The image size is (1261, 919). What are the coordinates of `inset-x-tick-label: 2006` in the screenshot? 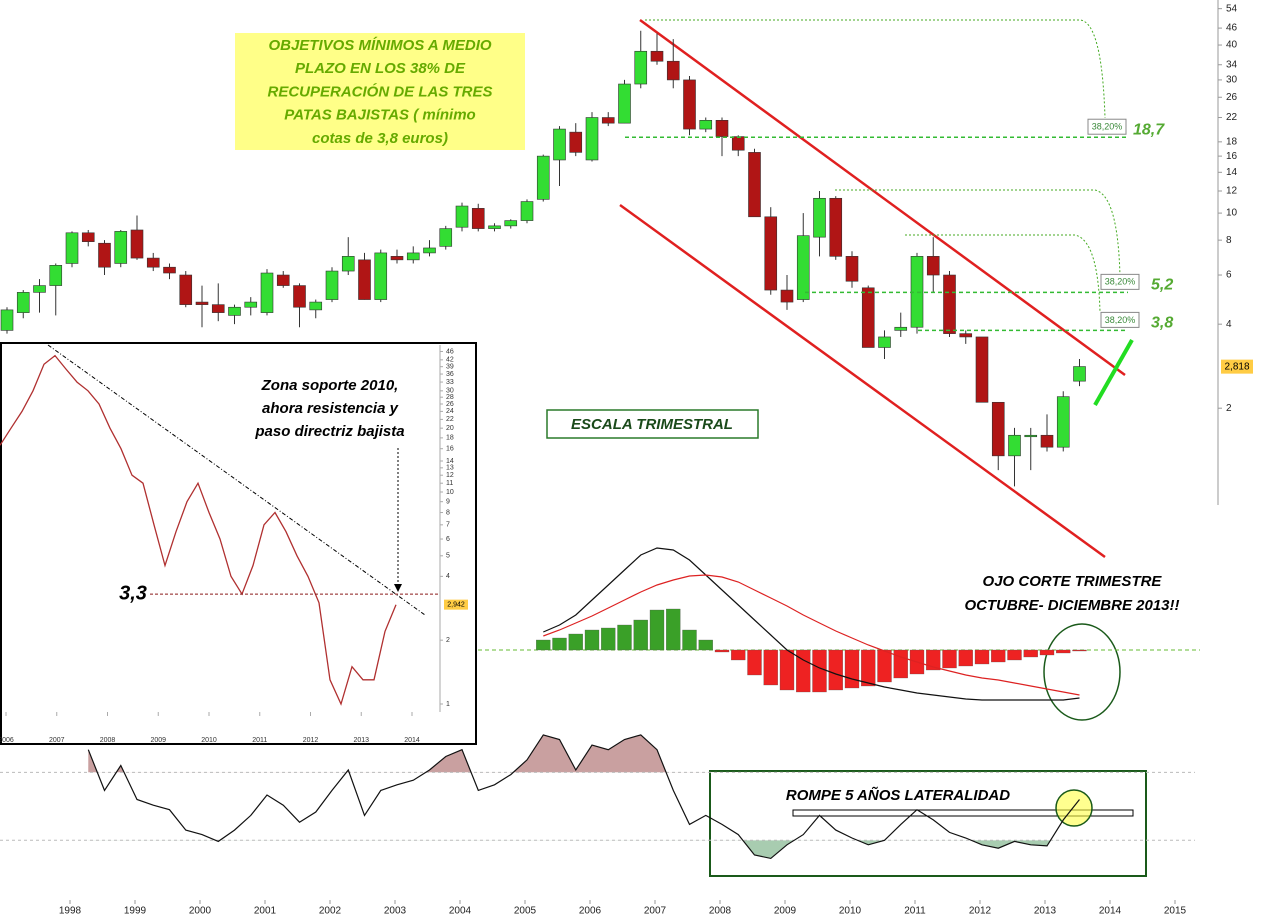 It's located at (7, 740).